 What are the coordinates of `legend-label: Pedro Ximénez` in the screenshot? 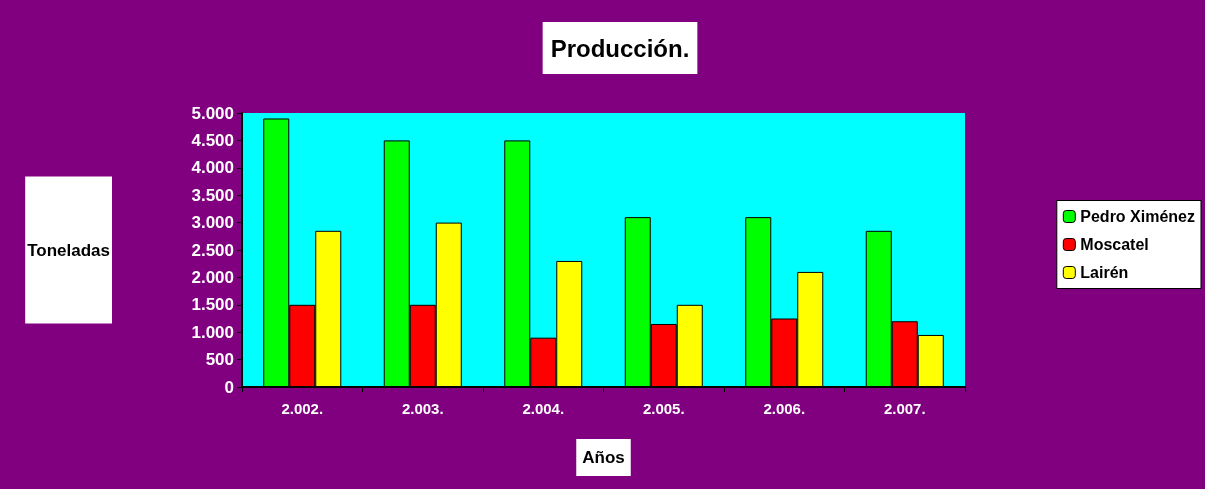 It's located at (1137, 216).